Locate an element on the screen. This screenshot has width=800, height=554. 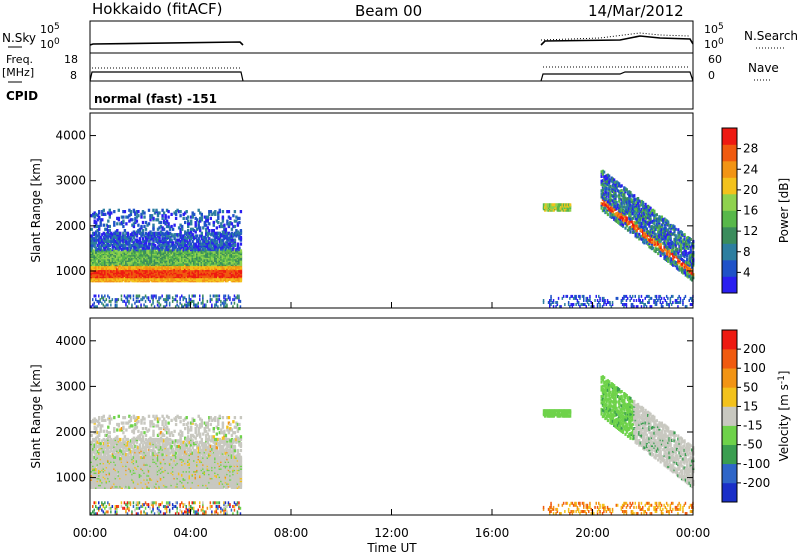
freq-trace-early is located at coordinates (166, 76).